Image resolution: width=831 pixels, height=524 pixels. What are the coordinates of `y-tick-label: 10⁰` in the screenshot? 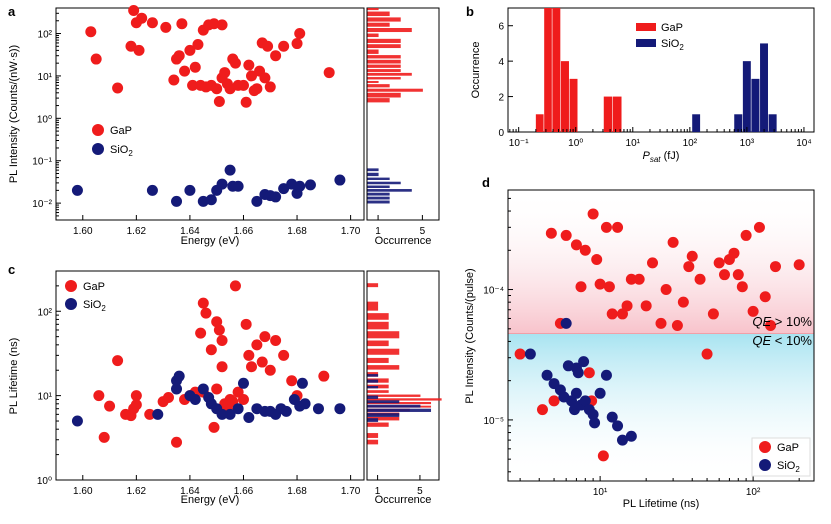 It's located at (44, 481).